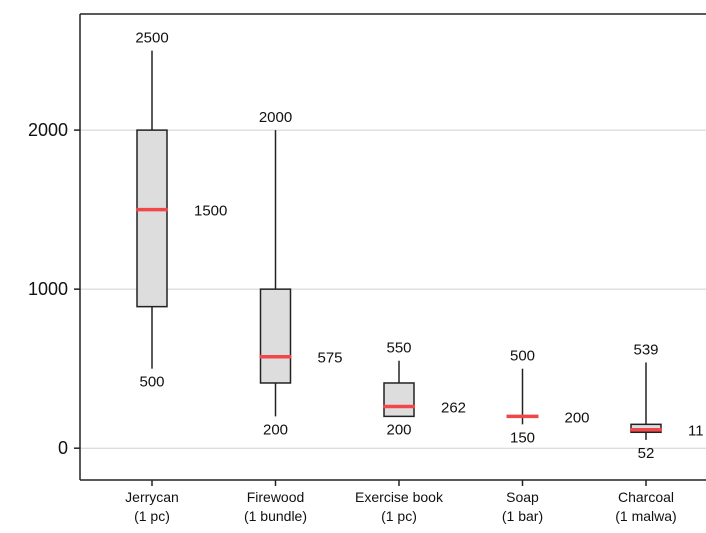 The width and height of the screenshot is (706, 533). What do you see at coordinates (398, 348) in the screenshot?
I see `max-label: 550` at bounding box center [398, 348].